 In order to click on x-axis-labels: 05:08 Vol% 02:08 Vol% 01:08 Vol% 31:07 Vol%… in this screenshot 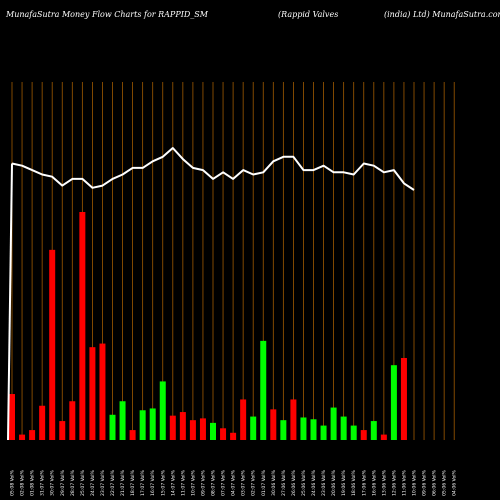, I will do `click(234, 482)`.